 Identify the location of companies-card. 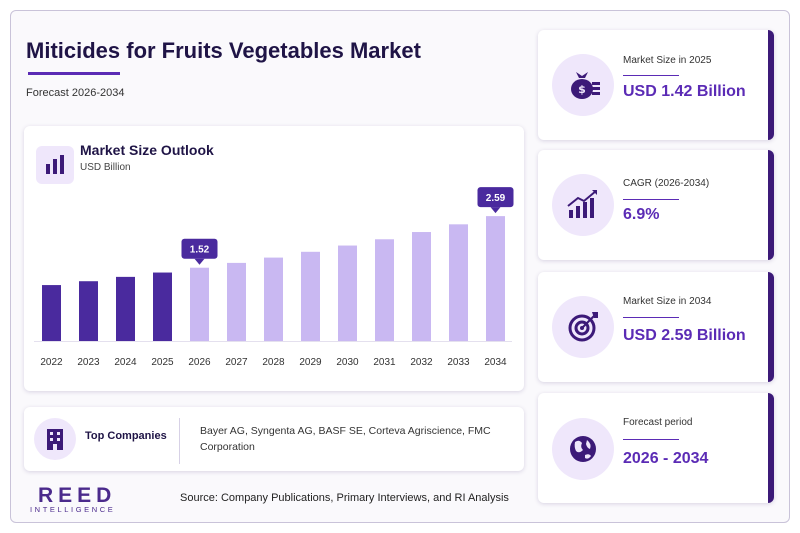
(274, 439).